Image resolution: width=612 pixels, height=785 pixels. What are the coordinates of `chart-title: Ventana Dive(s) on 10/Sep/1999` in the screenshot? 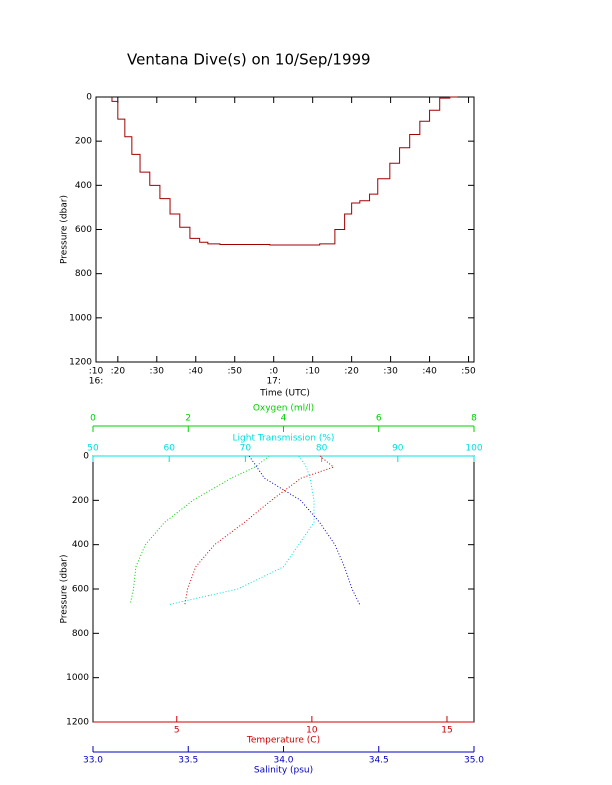 It's located at (249, 60).